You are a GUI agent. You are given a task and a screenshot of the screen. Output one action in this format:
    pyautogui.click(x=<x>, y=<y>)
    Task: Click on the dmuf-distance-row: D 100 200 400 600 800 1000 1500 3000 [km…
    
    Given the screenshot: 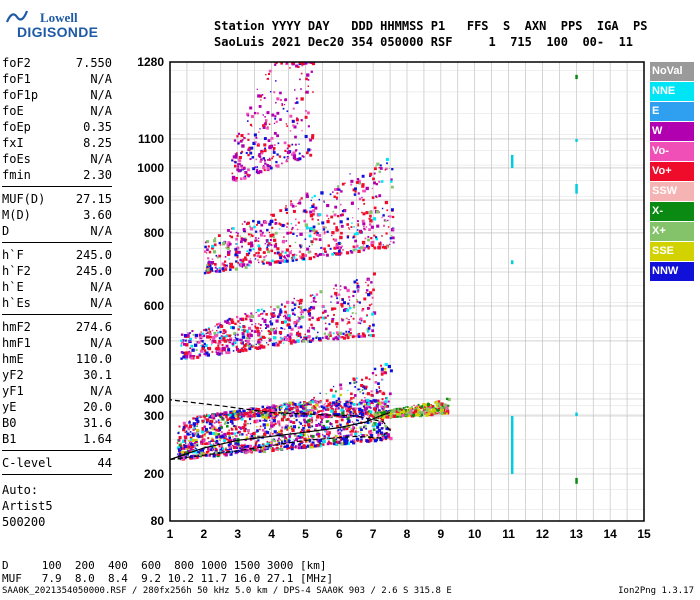 What is the action you would take?
    pyautogui.click(x=164, y=565)
    